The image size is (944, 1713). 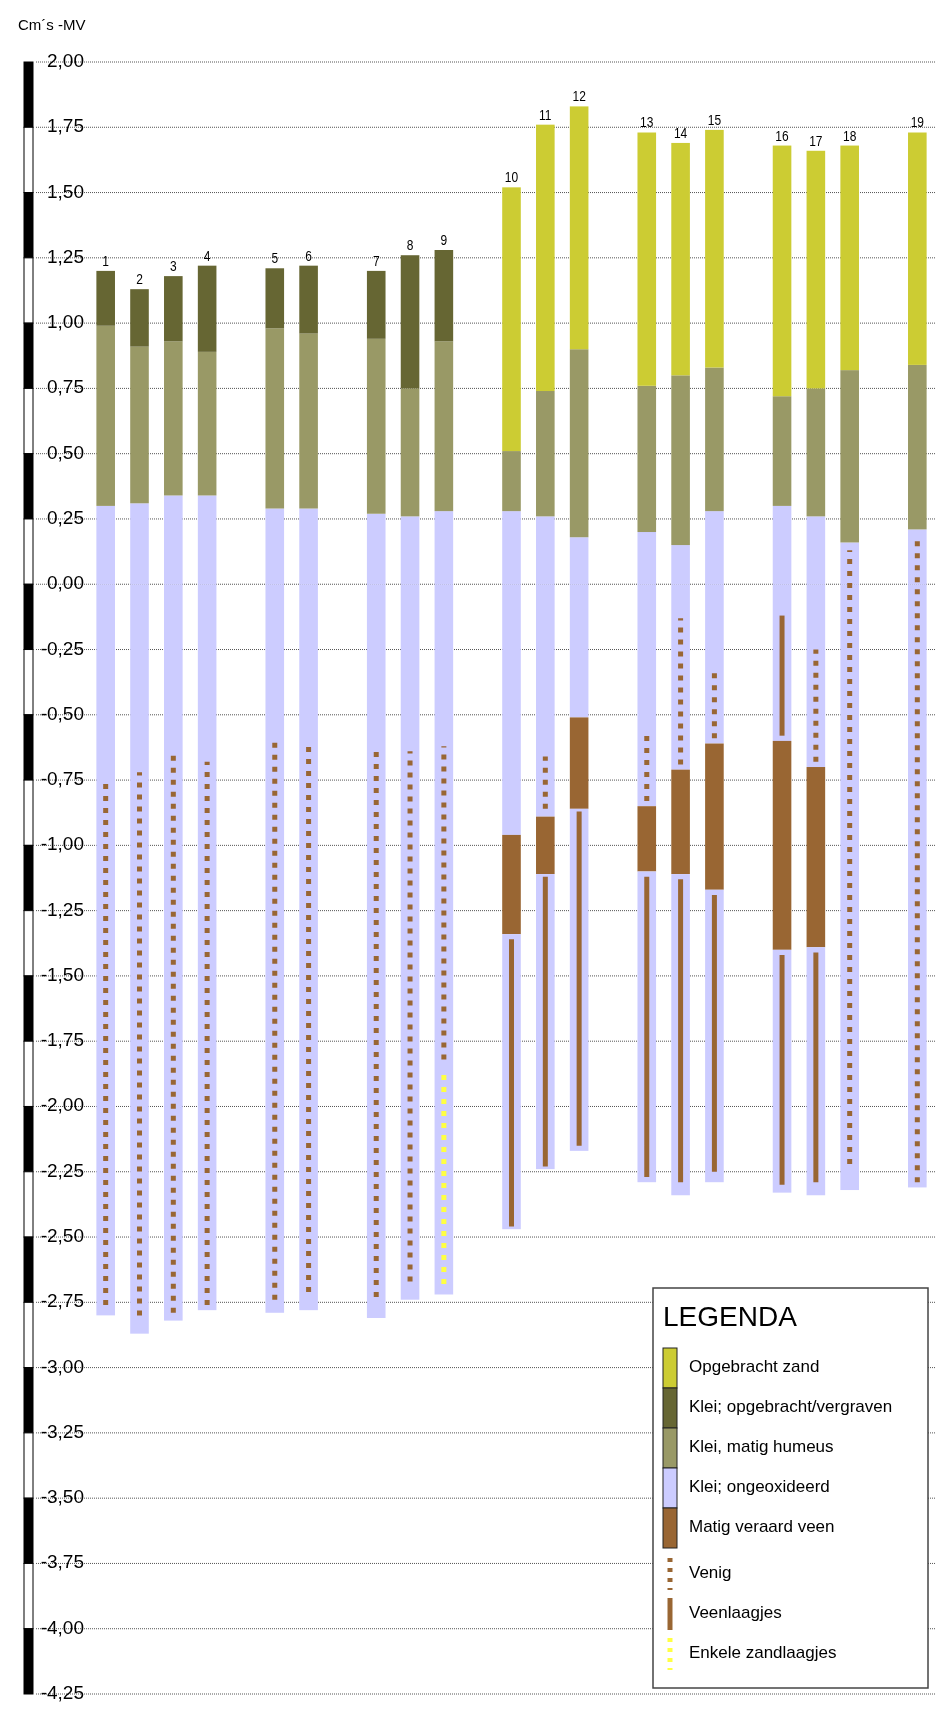 I want to click on x-tick-label: 8, so click(x=410, y=245).